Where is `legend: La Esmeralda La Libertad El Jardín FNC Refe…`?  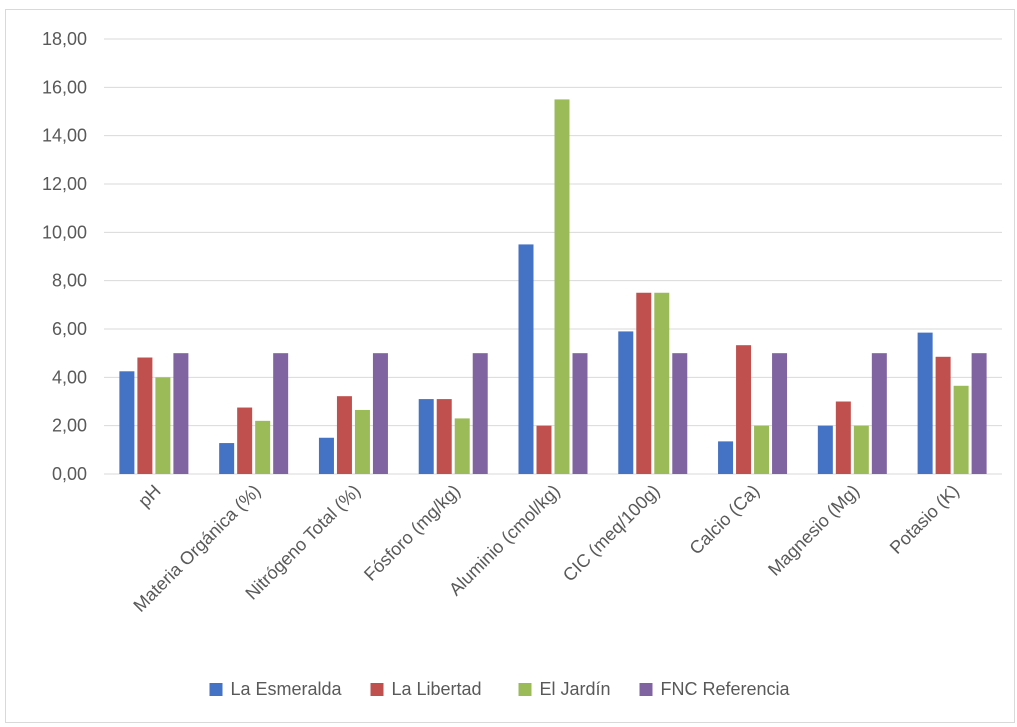
legend: La Esmeralda La Libertad El Jardín FNC Refe… is located at coordinates (500, 689).